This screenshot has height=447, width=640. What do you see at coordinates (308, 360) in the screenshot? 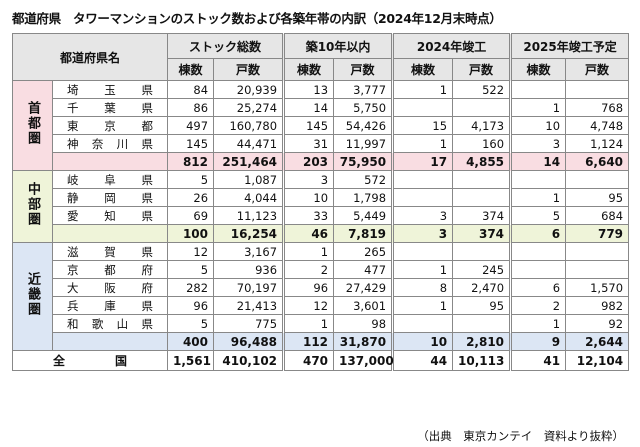
I see `number-cell: 470` at bounding box center [308, 360].